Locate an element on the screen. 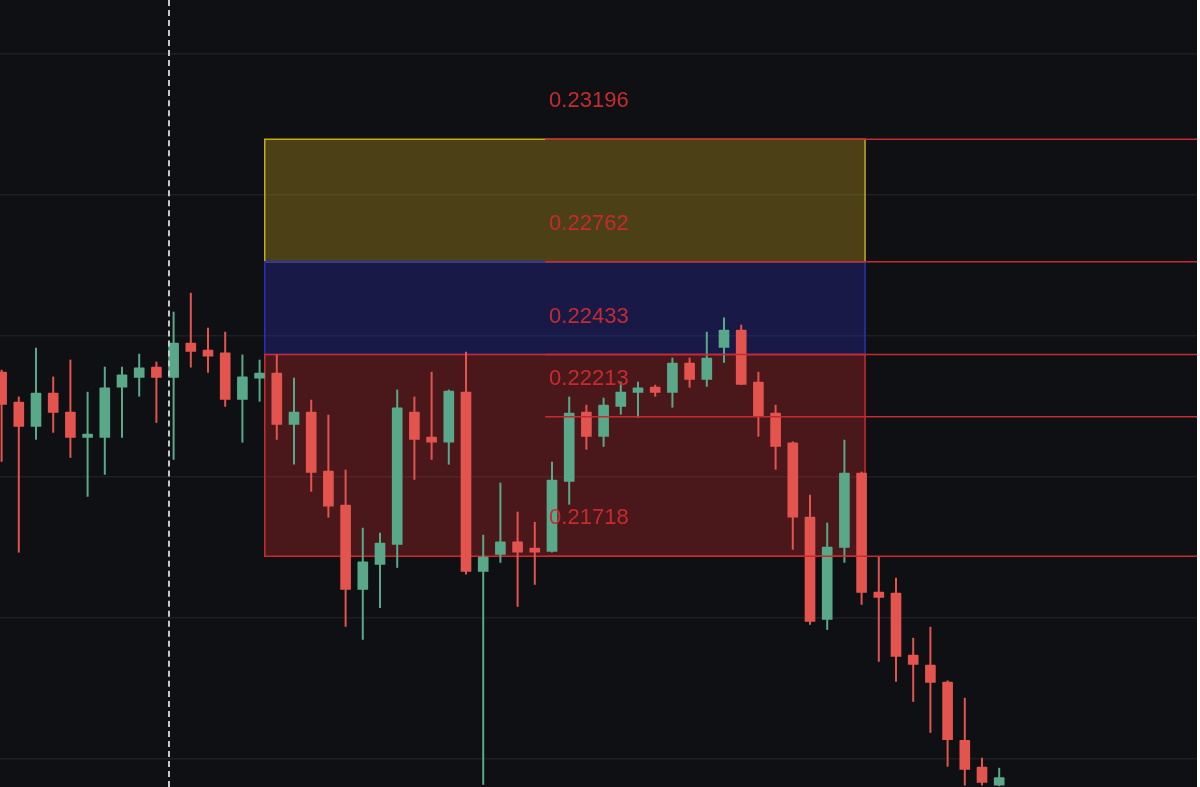 The height and width of the screenshot is (787, 1200). ref-line-label: 0.23196 is located at coordinates (589, 100).